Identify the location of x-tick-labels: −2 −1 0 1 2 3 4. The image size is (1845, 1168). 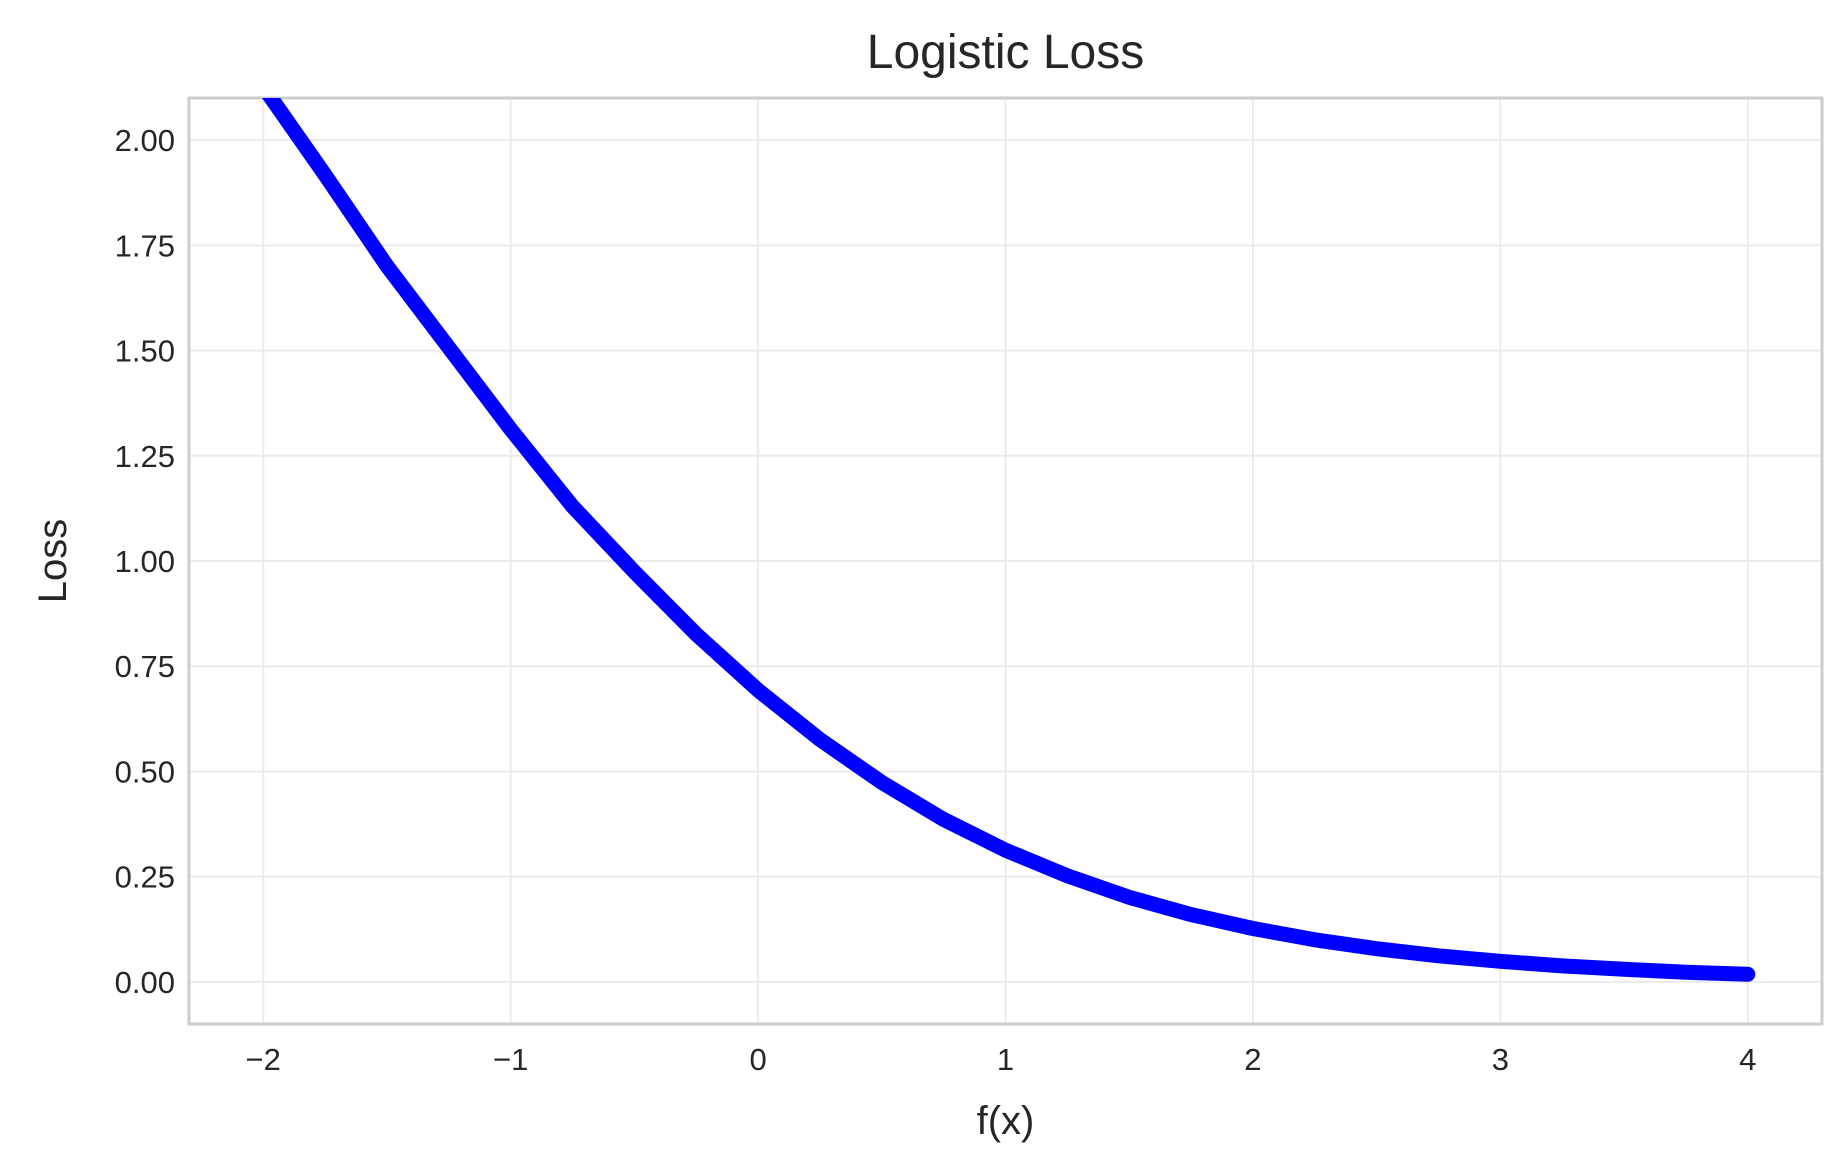
(1001, 1059).